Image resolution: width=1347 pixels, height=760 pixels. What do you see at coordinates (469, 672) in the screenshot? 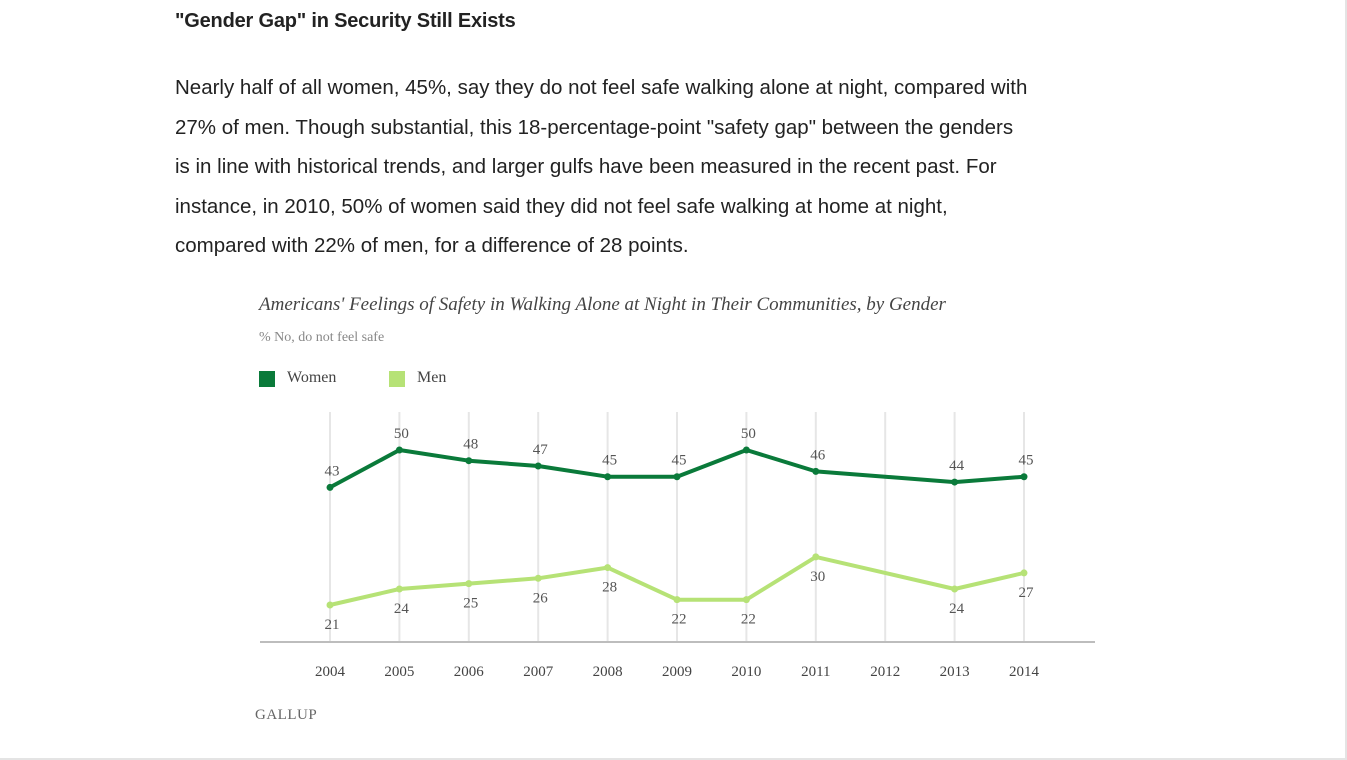
I see `x-tick-label: 2006` at bounding box center [469, 672].